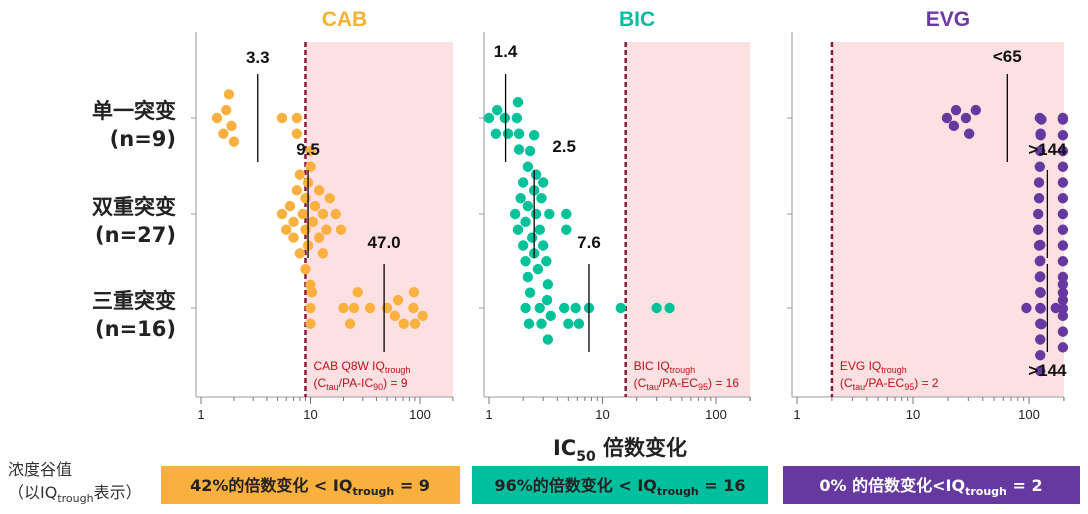  I want to click on threshold-label-line2: (Ctau/PA-EC95) = 16, so click(687, 384).